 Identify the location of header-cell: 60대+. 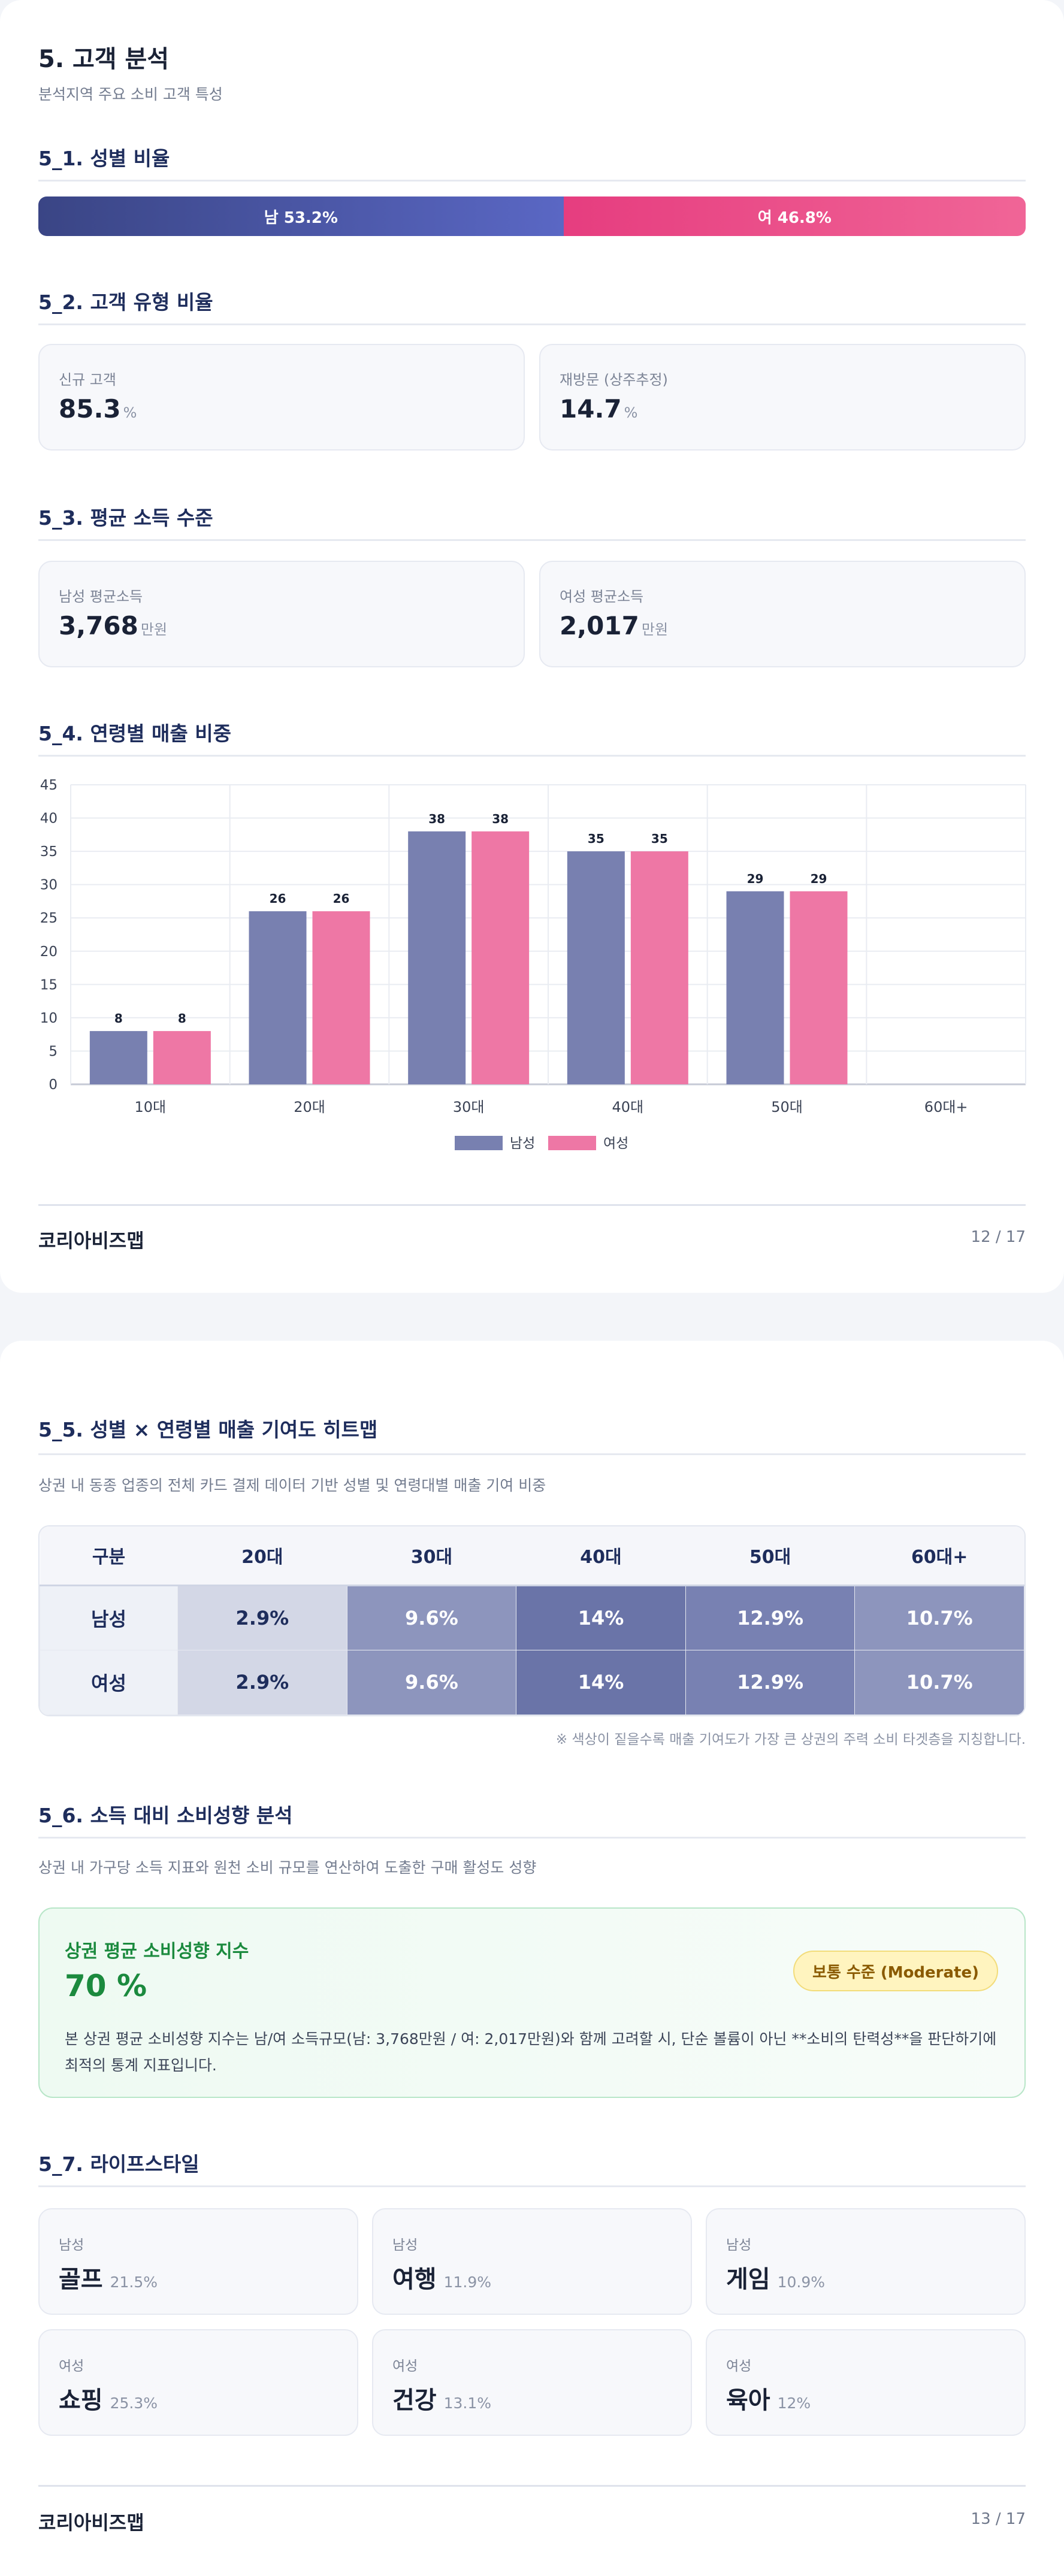
(939, 1556).